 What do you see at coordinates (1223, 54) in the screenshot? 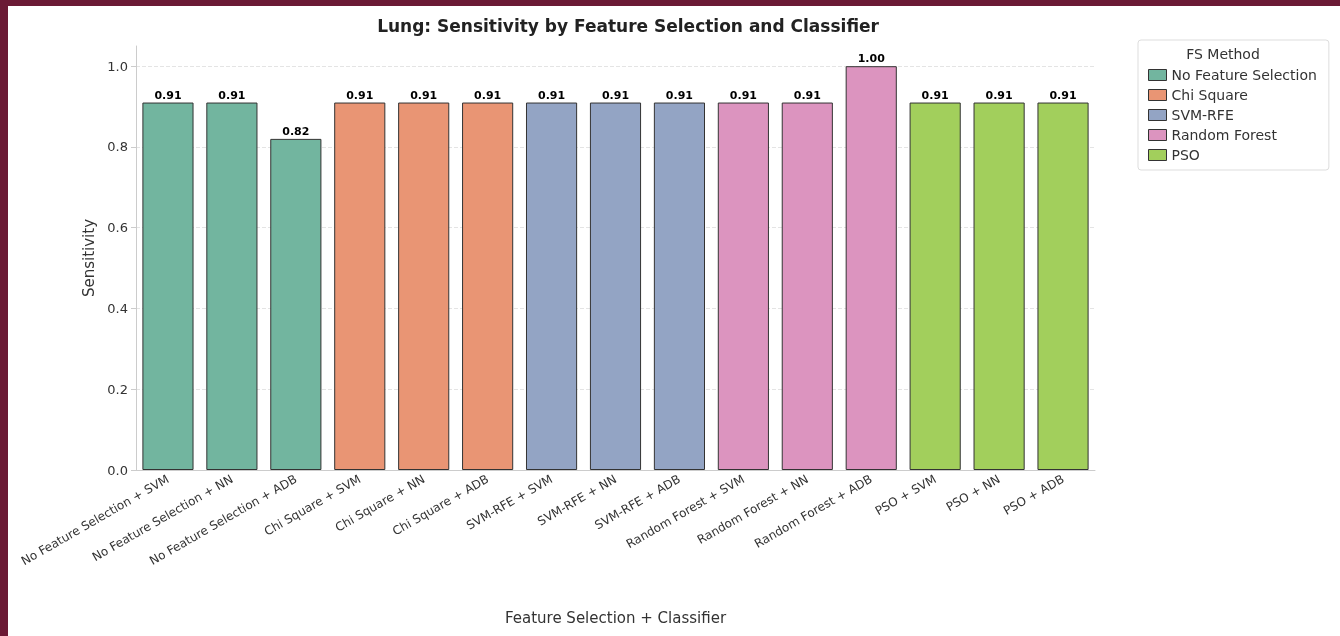
I see `legend-title: FS Method` at bounding box center [1223, 54].